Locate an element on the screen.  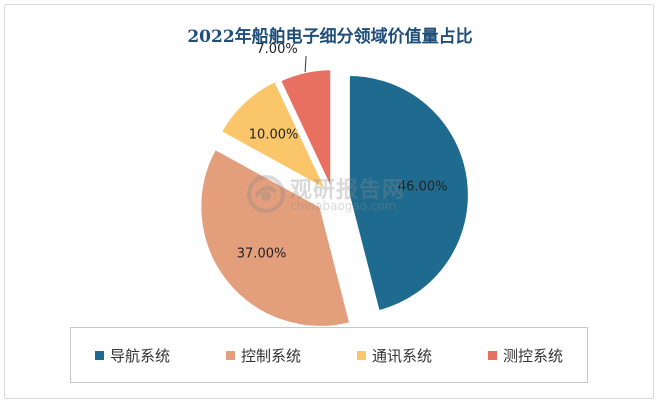
pie-label-3: 7.00% is located at coordinates (276, 49).